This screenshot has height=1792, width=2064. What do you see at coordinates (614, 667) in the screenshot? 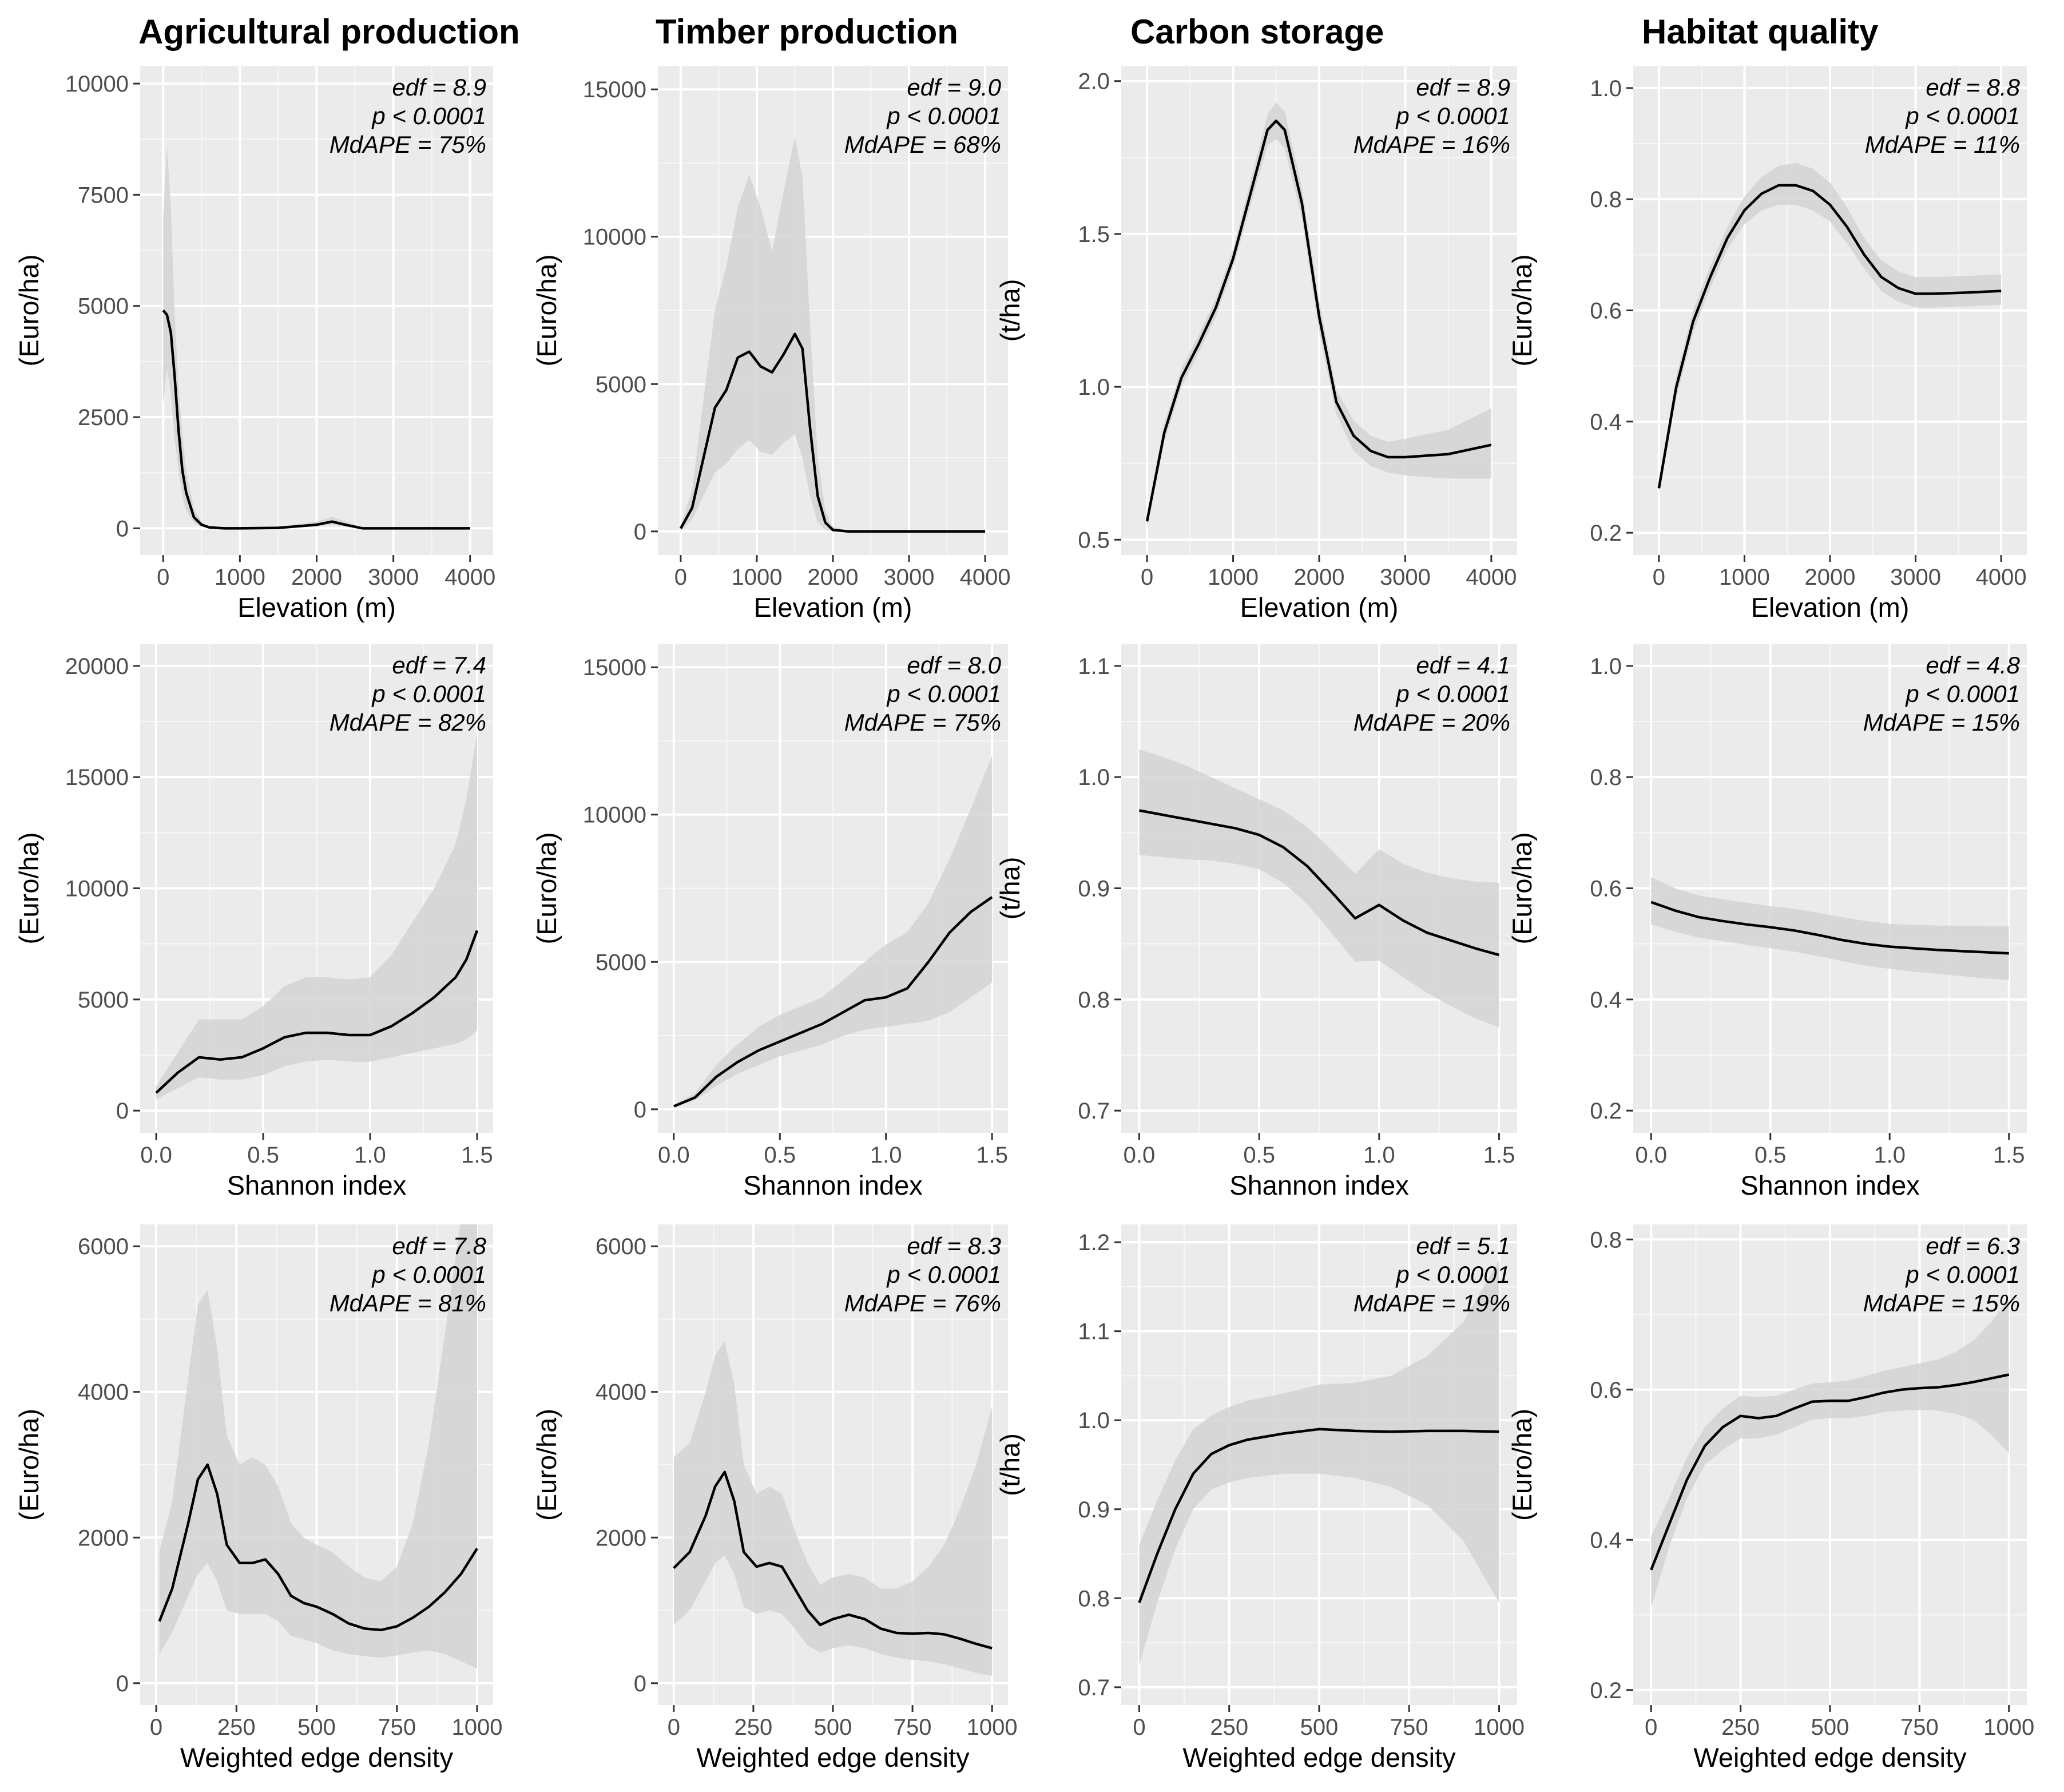
I see `y-tick-label: 15000` at bounding box center [614, 667].